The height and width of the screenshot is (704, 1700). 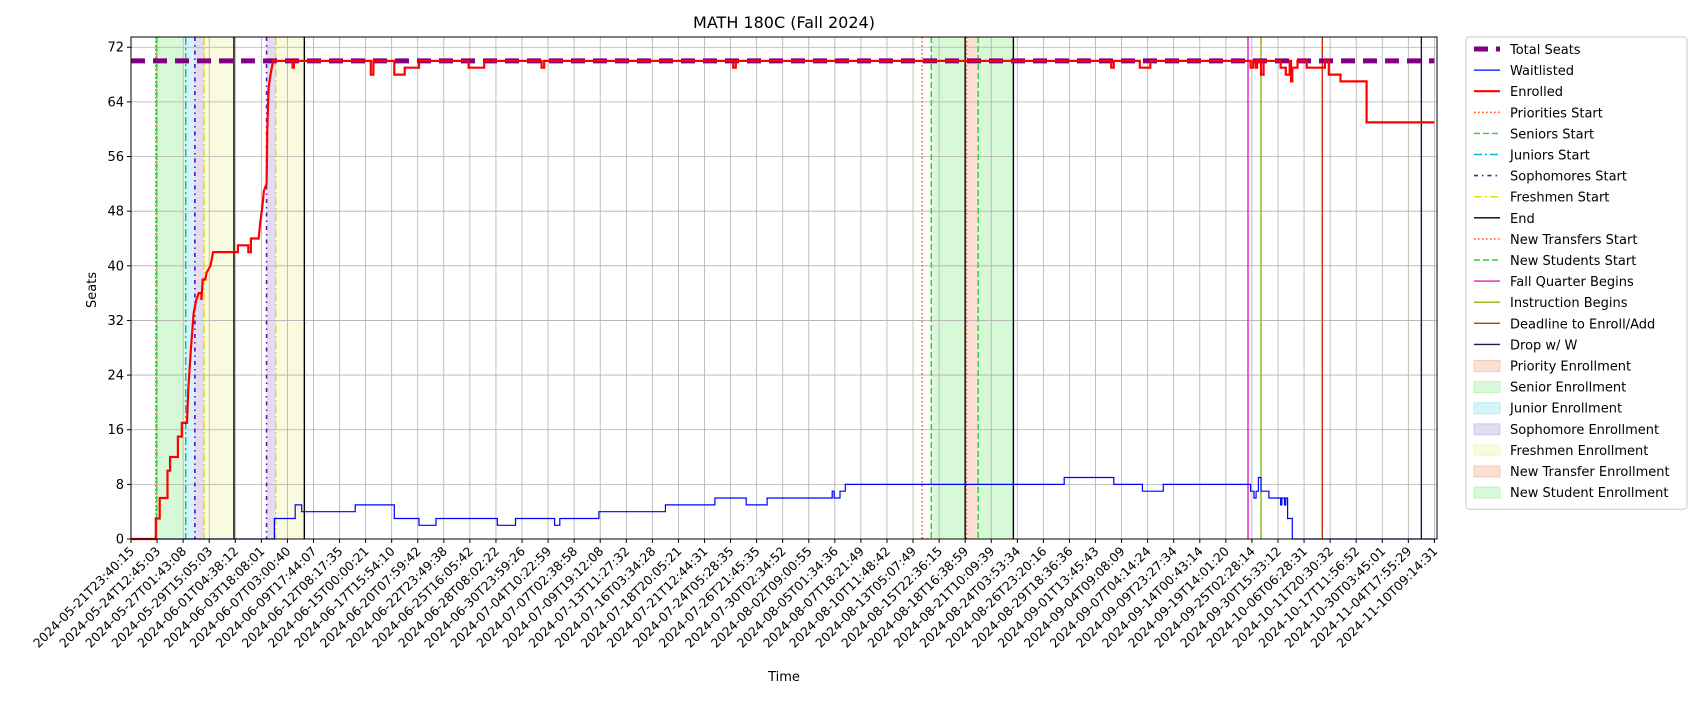 What do you see at coordinates (1487, 429) in the screenshot?
I see `legend-swatch-sophomore-enrollment` at bounding box center [1487, 429].